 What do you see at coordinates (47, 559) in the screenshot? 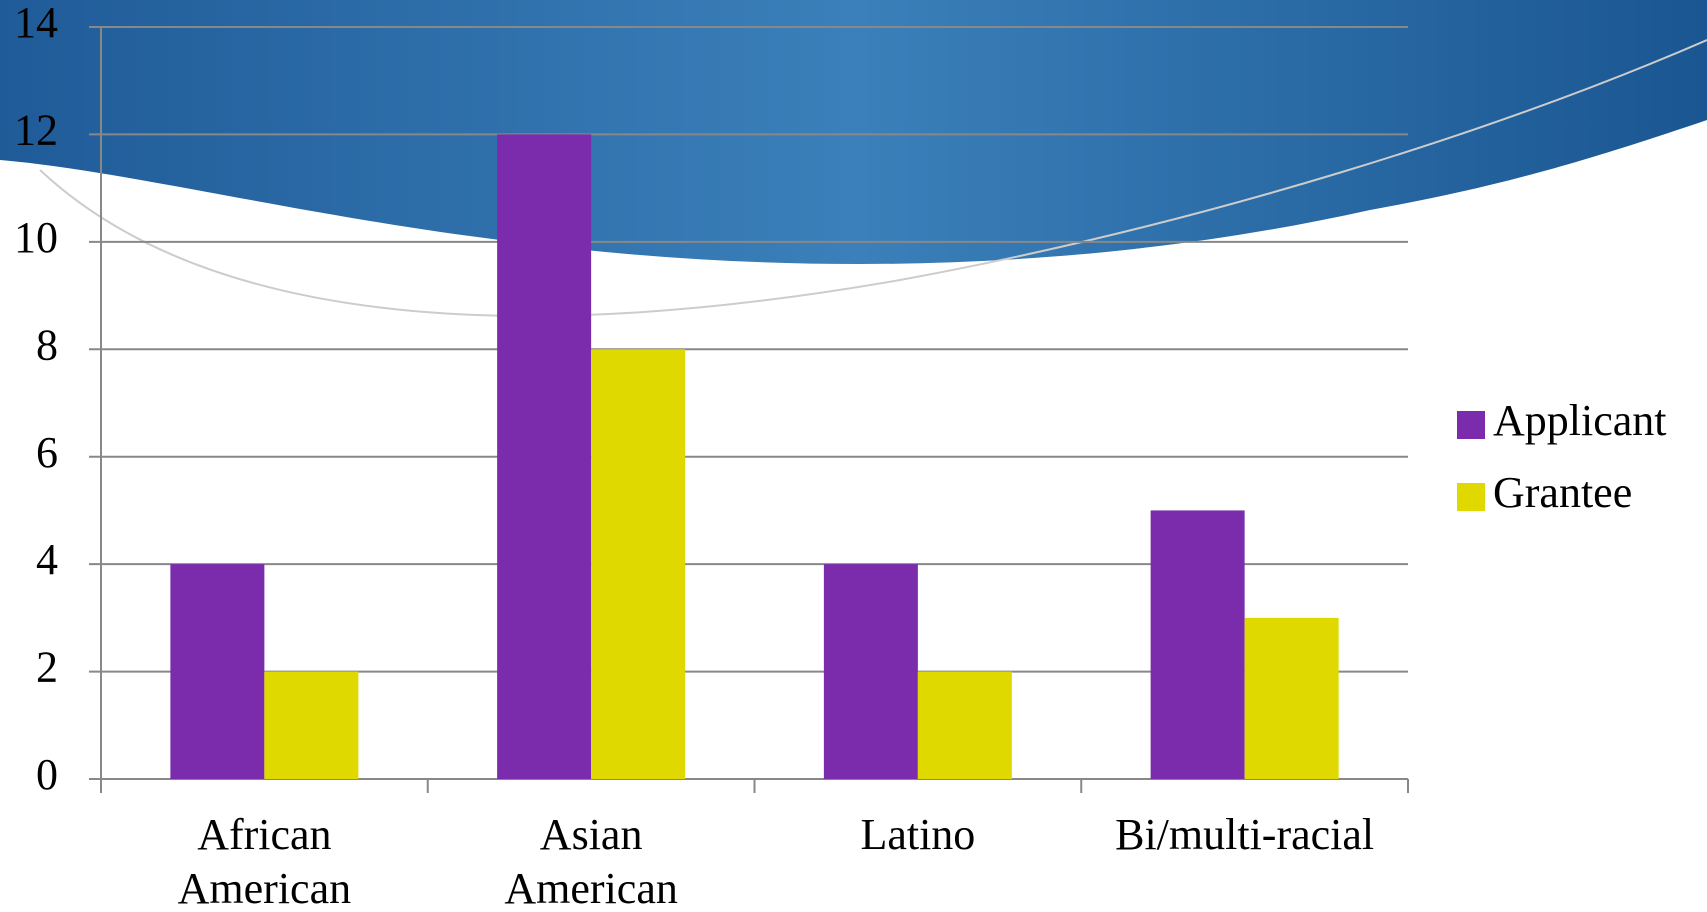
I see `y-tick-label: 4` at bounding box center [47, 559].